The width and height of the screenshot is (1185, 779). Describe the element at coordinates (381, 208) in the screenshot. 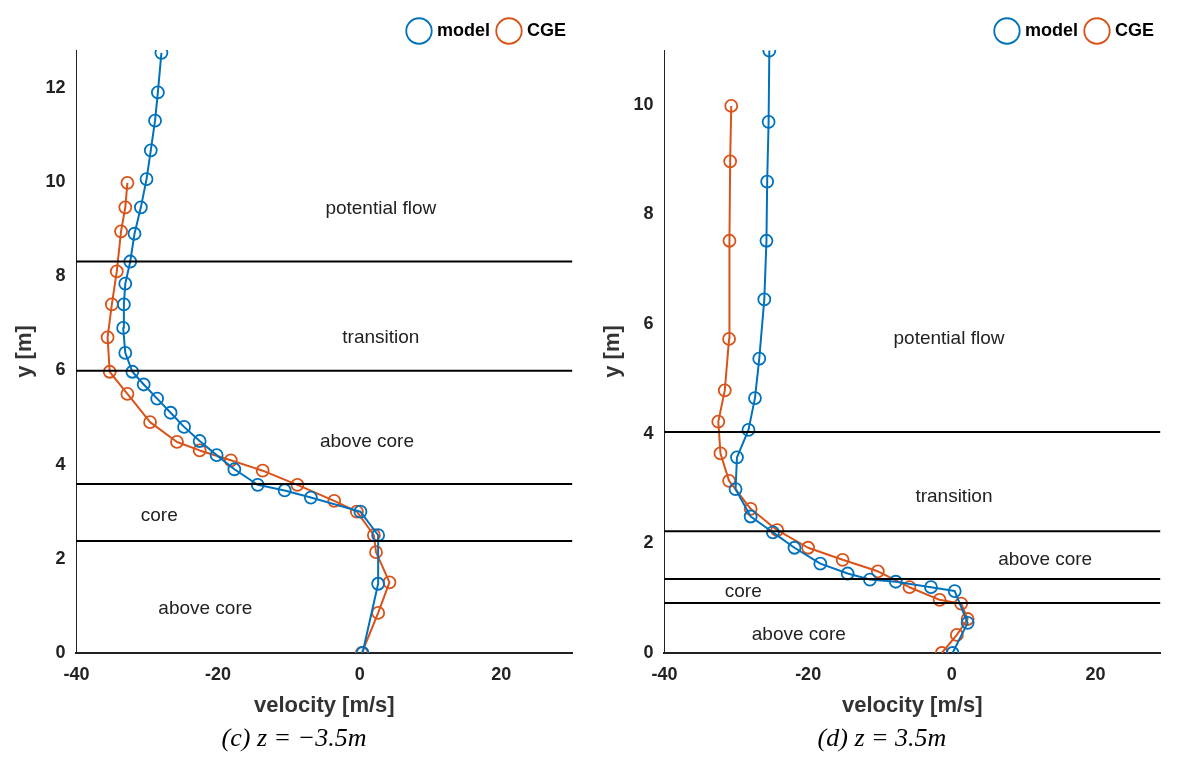

I see `annotation: potential flow` at that location.